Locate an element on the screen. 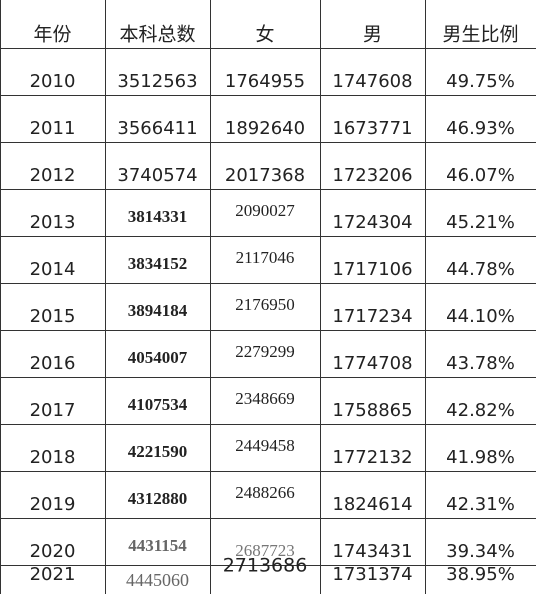 This screenshot has height=594, width=536. header-cell: 男生比例 is located at coordinates (480, 35).